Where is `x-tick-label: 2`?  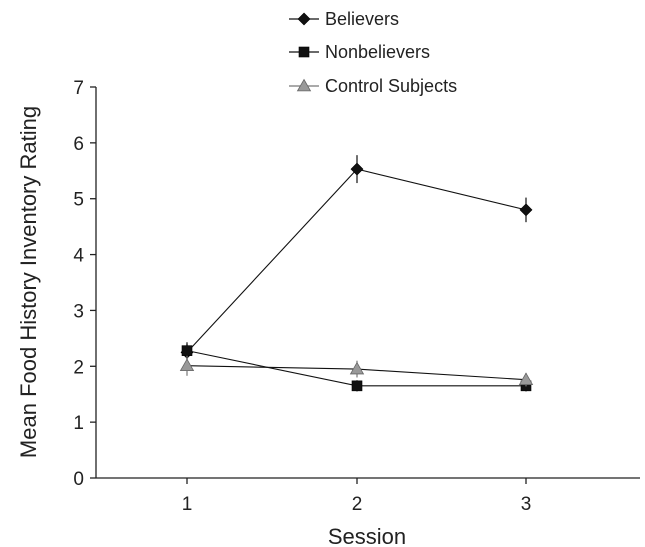 x-tick-label: 2 is located at coordinates (357, 504).